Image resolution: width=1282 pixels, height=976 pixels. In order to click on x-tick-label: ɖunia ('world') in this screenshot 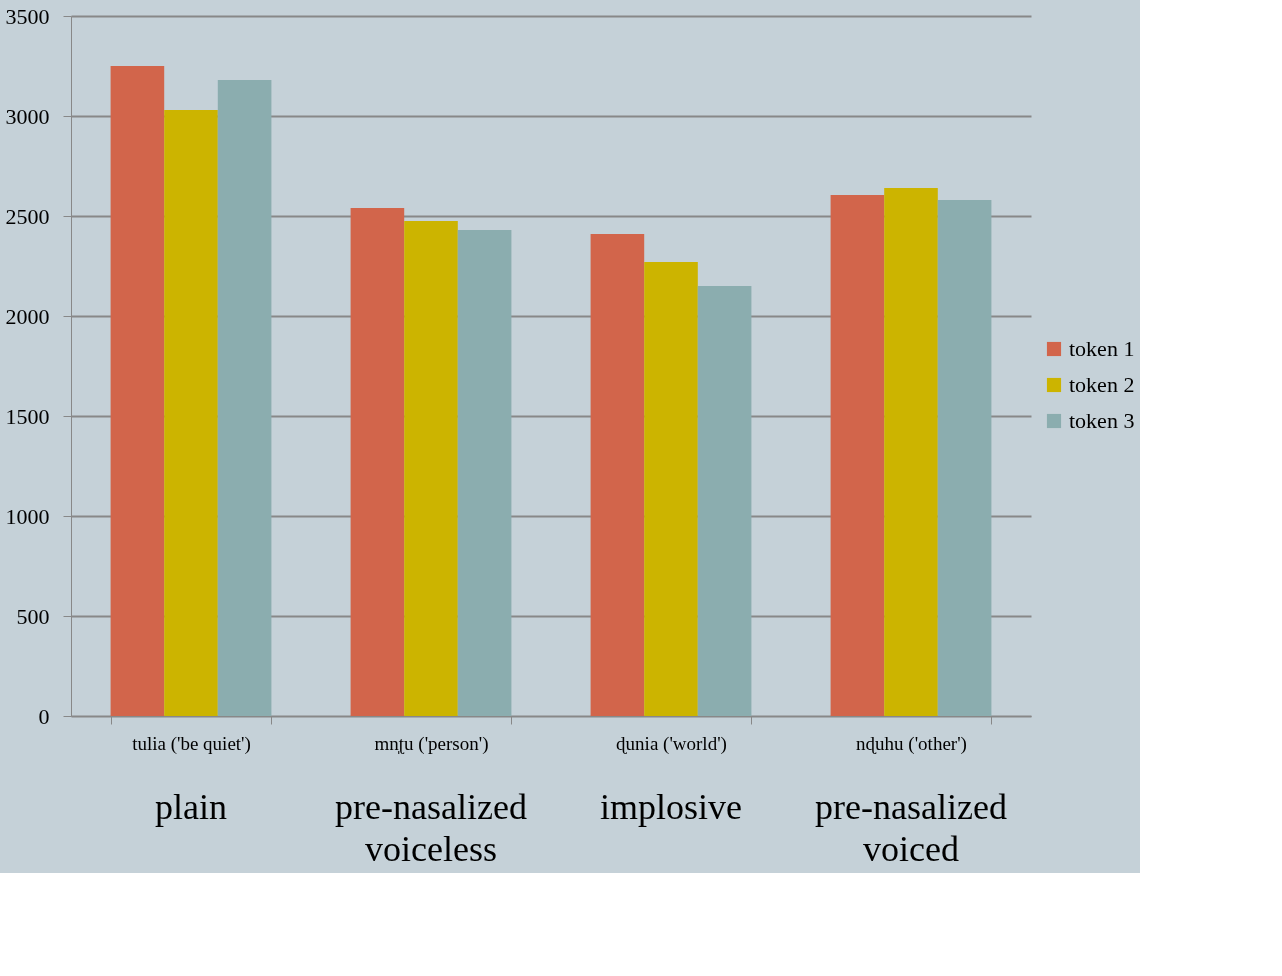, I will do `click(671, 743)`.